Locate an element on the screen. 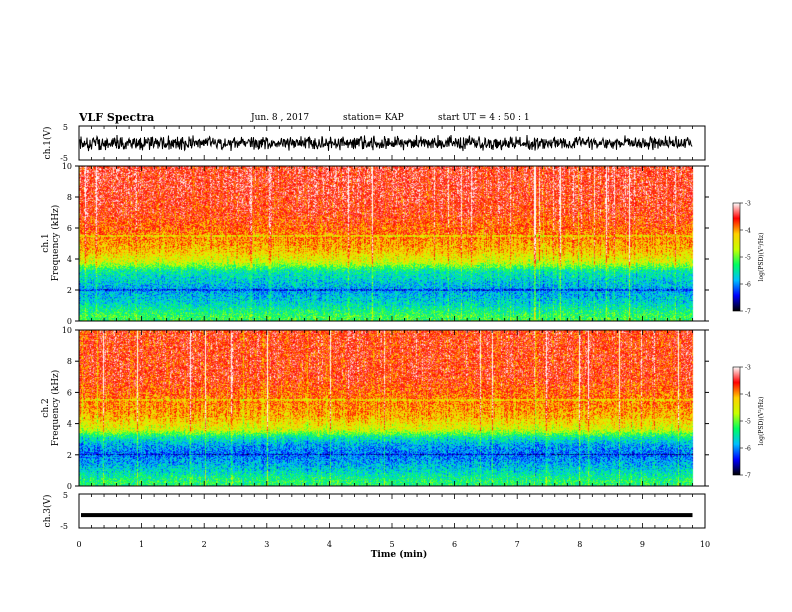 This screenshot has width=792, height=612. date-label: Jun. 8 , 2017 is located at coordinates (280, 118).